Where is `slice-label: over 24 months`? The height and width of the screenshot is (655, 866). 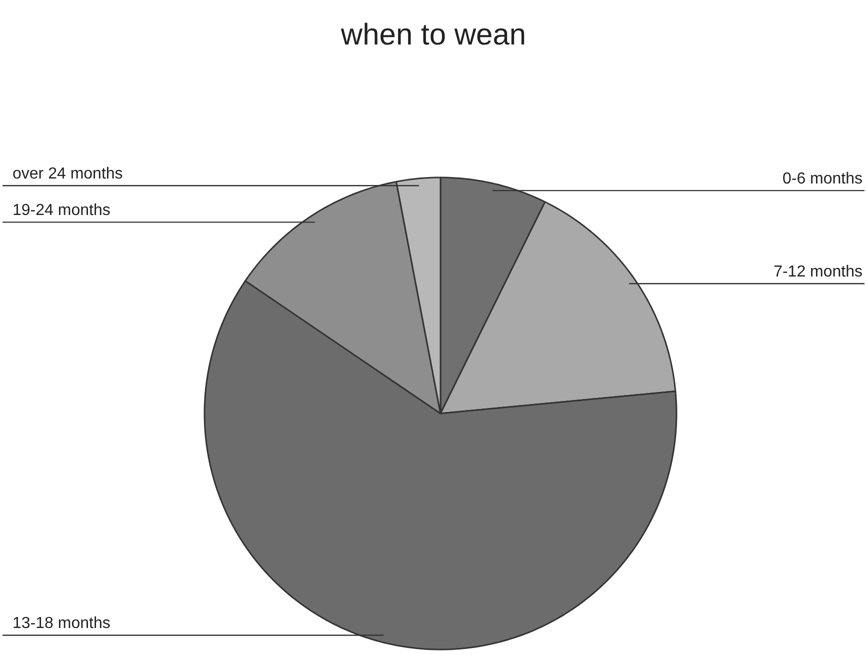 slice-label: over 24 months is located at coordinates (67, 174).